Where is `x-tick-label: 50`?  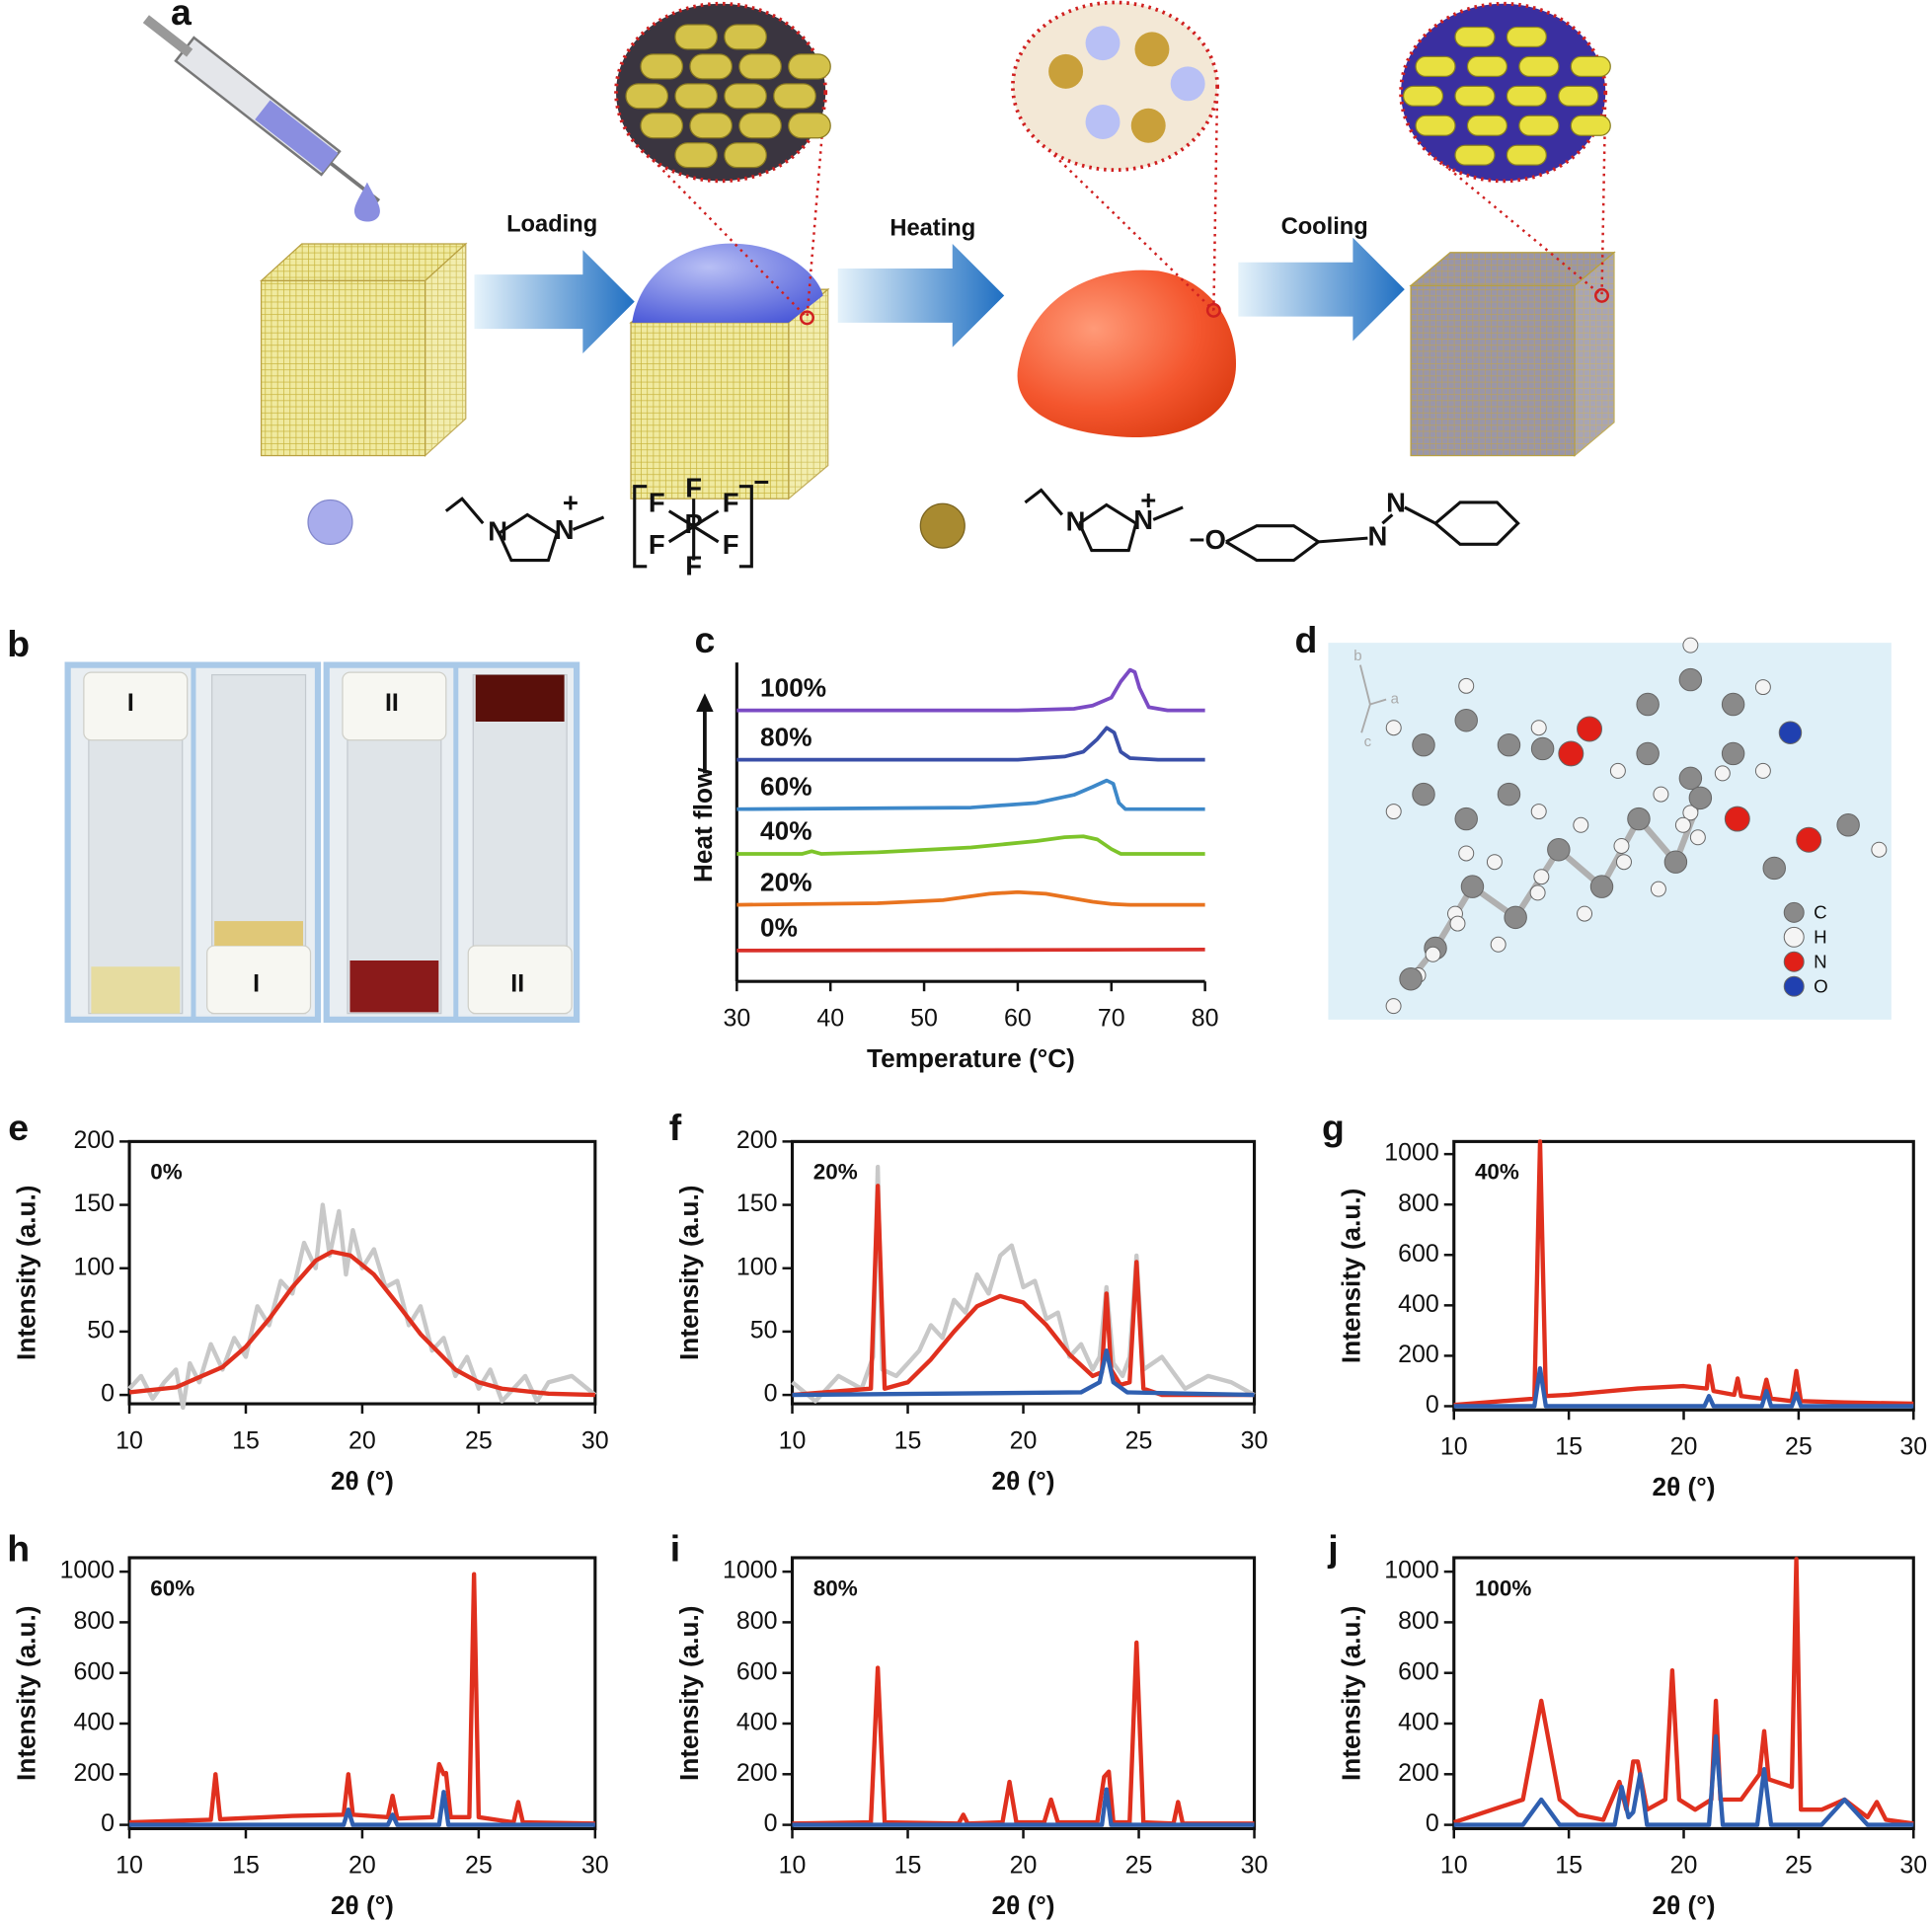
x-tick-label: 50 is located at coordinates (924, 1018).